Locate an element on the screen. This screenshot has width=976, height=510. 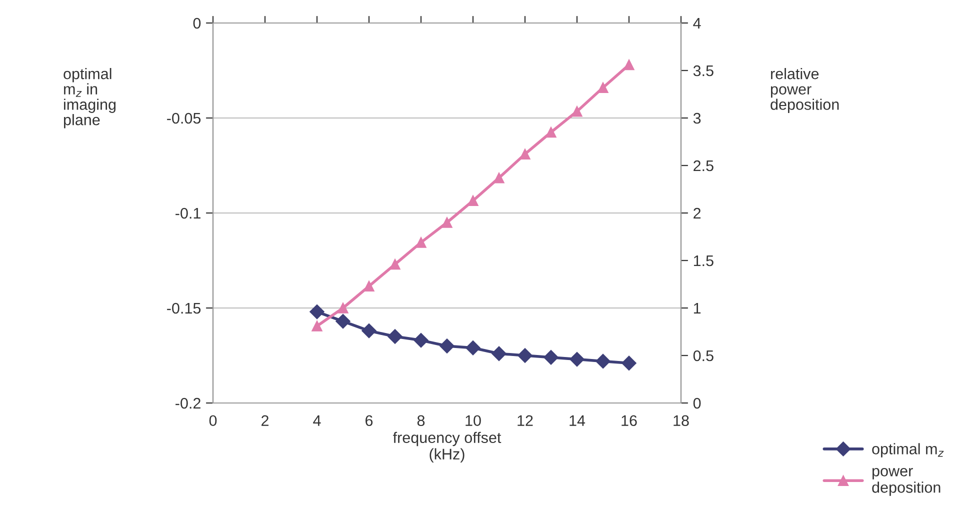
y2-axis-title: relative power deposition is located at coordinates (804, 90).